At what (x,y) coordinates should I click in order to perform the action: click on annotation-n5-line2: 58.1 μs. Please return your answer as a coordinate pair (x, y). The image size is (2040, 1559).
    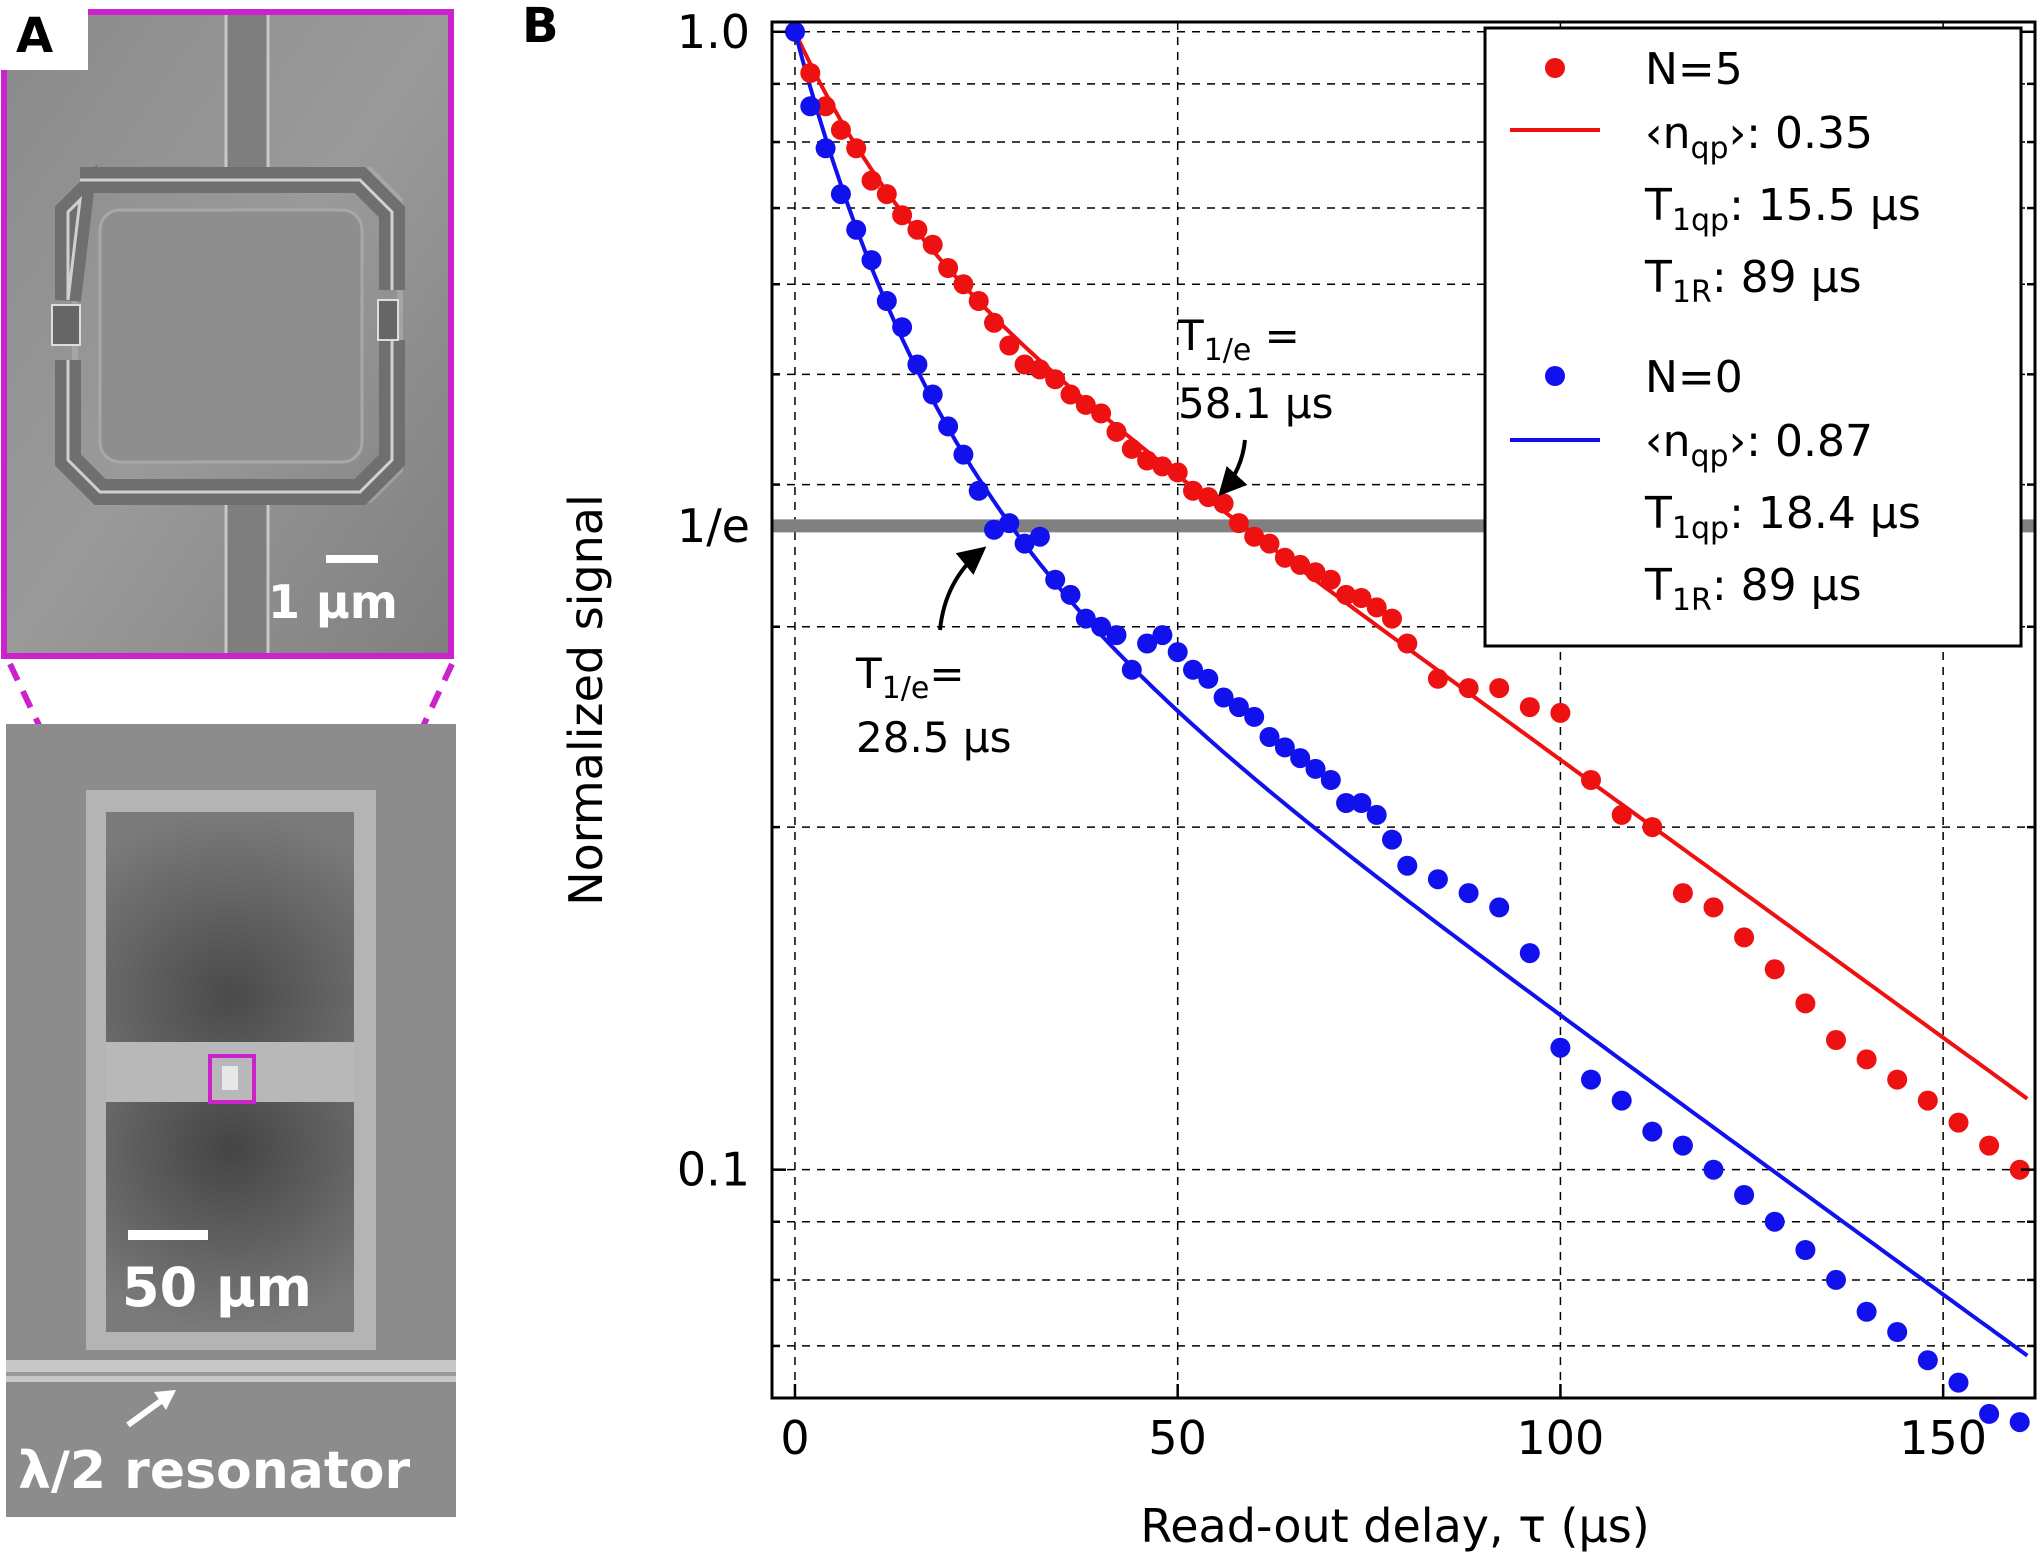
    Looking at the image, I should click on (1255, 403).